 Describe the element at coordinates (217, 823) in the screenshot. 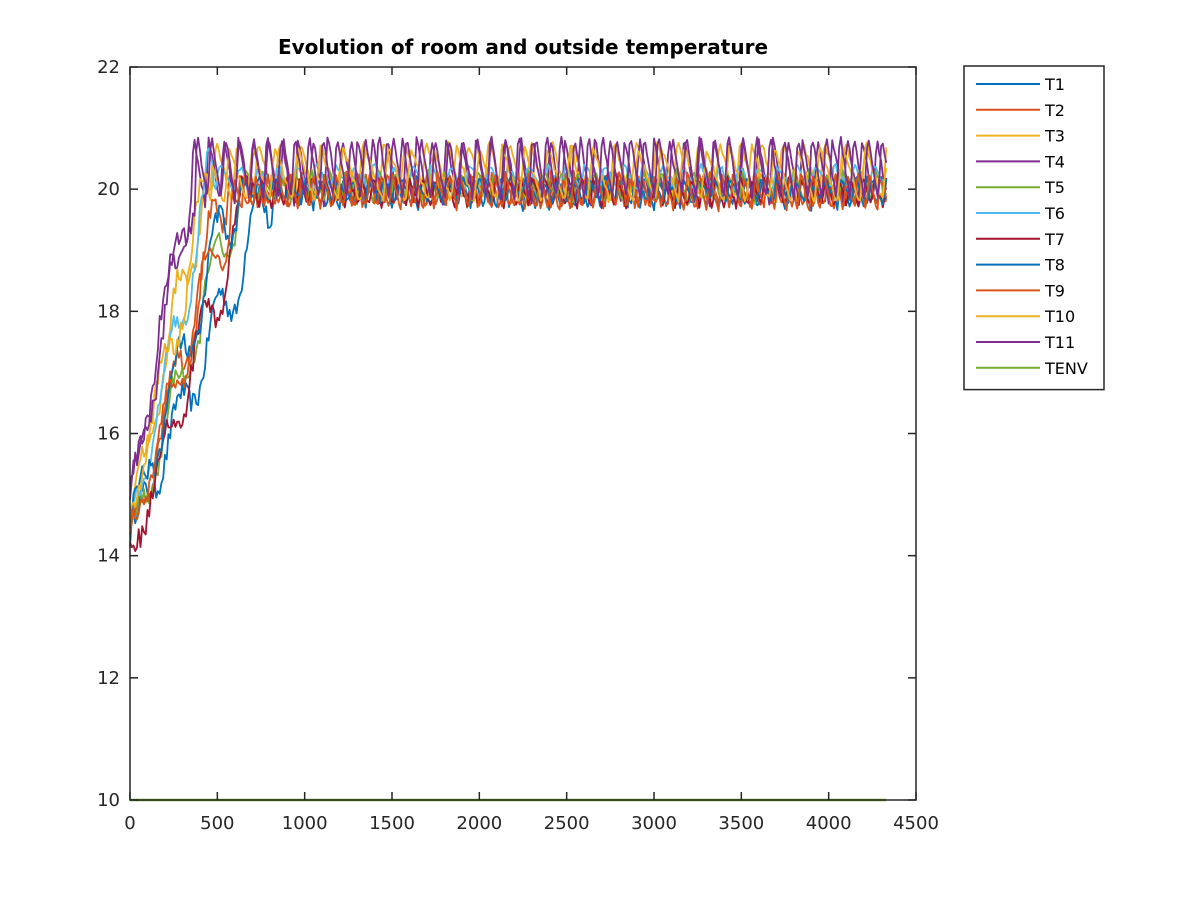

I see `x-tick-label: 500` at that location.